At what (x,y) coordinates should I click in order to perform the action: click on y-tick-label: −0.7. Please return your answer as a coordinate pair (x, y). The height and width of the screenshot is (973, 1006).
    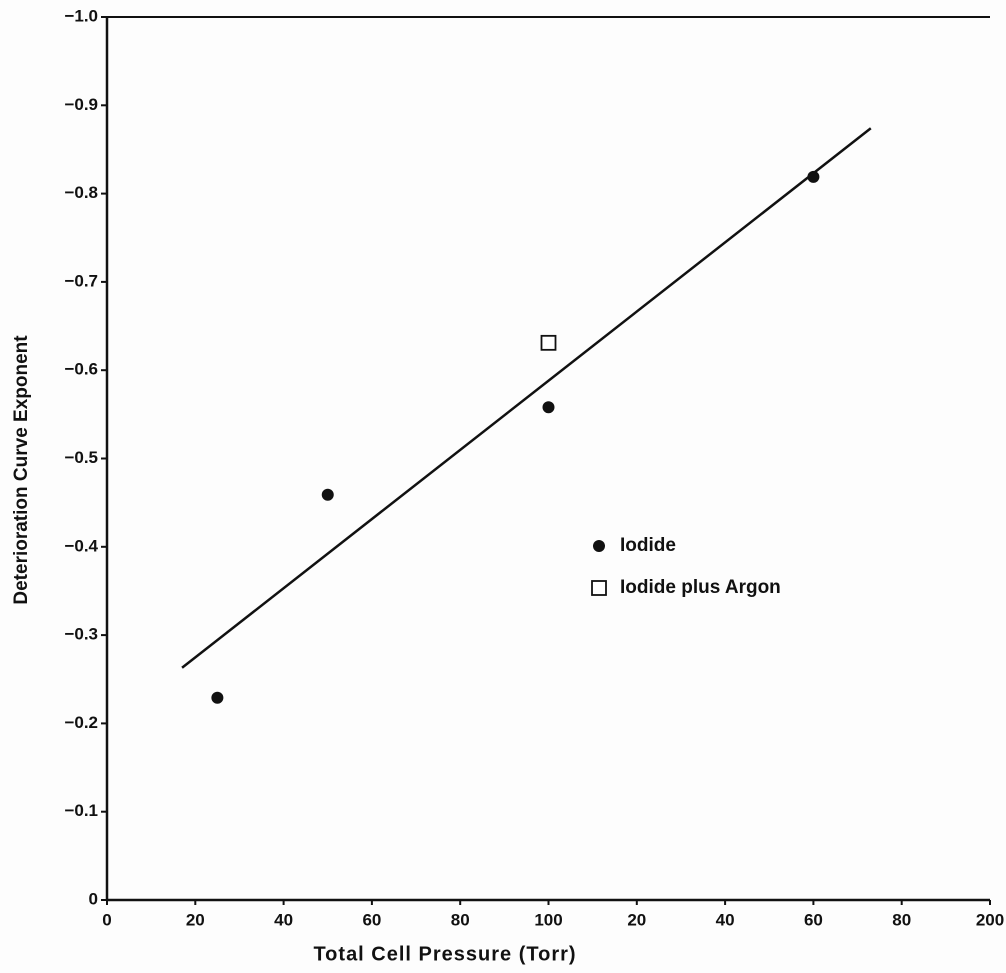
    Looking at the image, I should click on (81, 280).